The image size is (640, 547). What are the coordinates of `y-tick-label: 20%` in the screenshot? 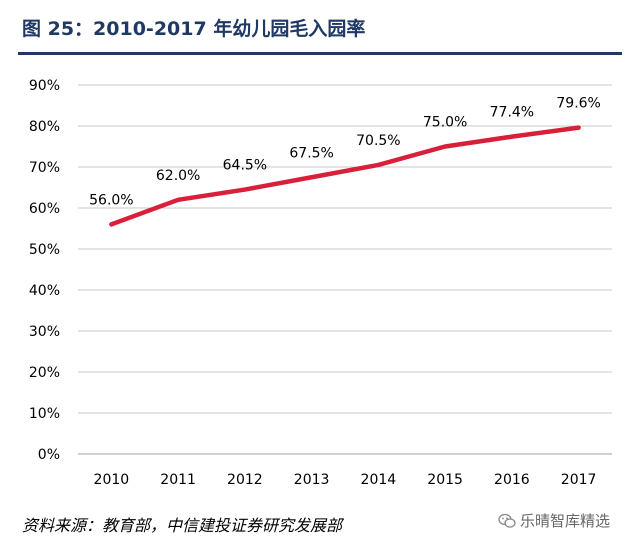 It's located at (44, 373).